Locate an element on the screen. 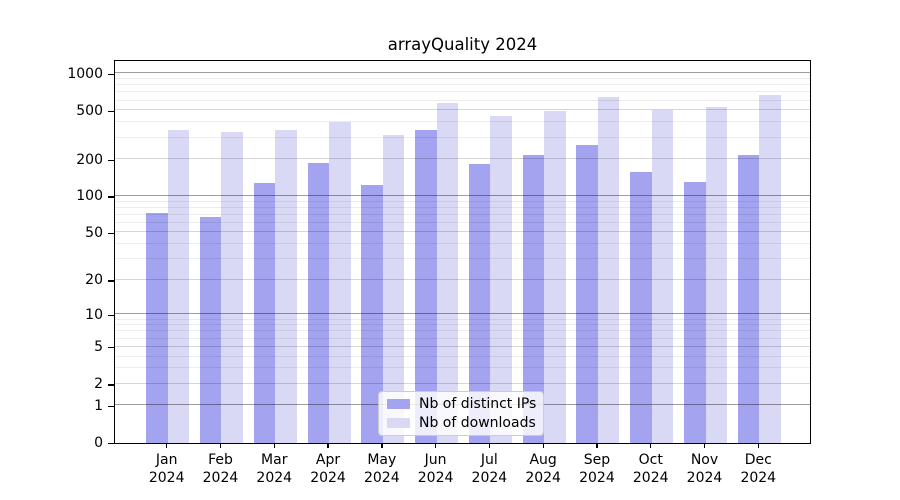 Image resolution: width=900 pixels, height=500 pixels. bar-downloads-jan is located at coordinates (178, 286).